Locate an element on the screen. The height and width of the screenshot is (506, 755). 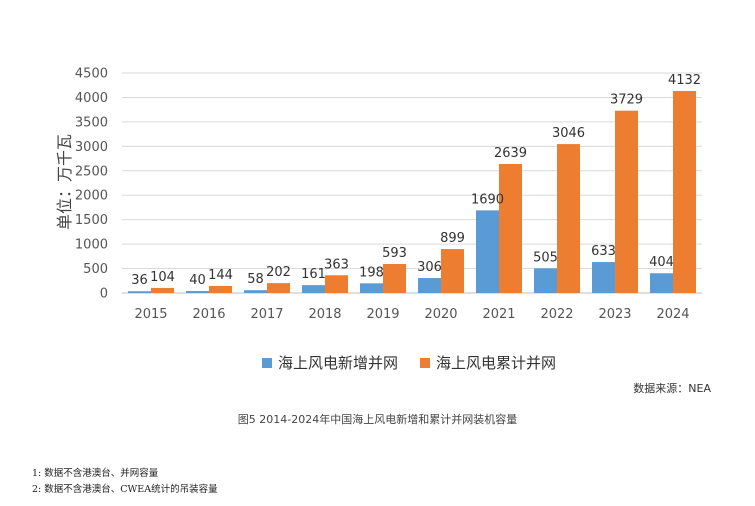
data-label-new: 306 is located at coordinates (429, 267).